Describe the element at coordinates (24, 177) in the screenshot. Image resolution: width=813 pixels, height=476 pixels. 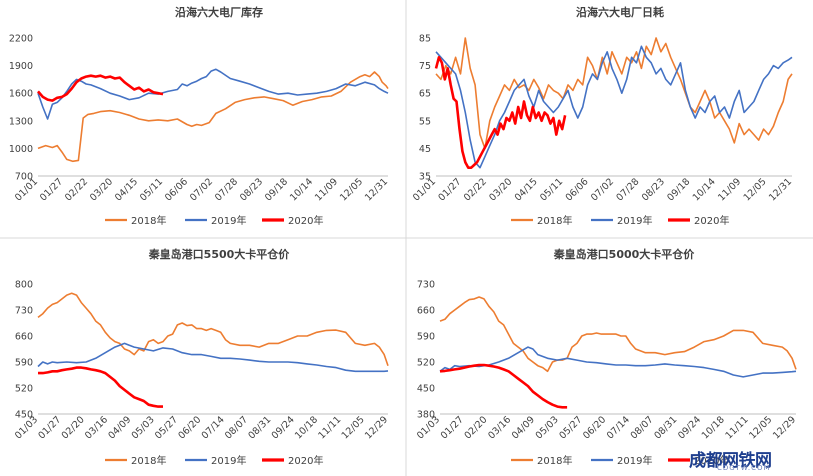
I see `y-tick-label: 700` at that location.